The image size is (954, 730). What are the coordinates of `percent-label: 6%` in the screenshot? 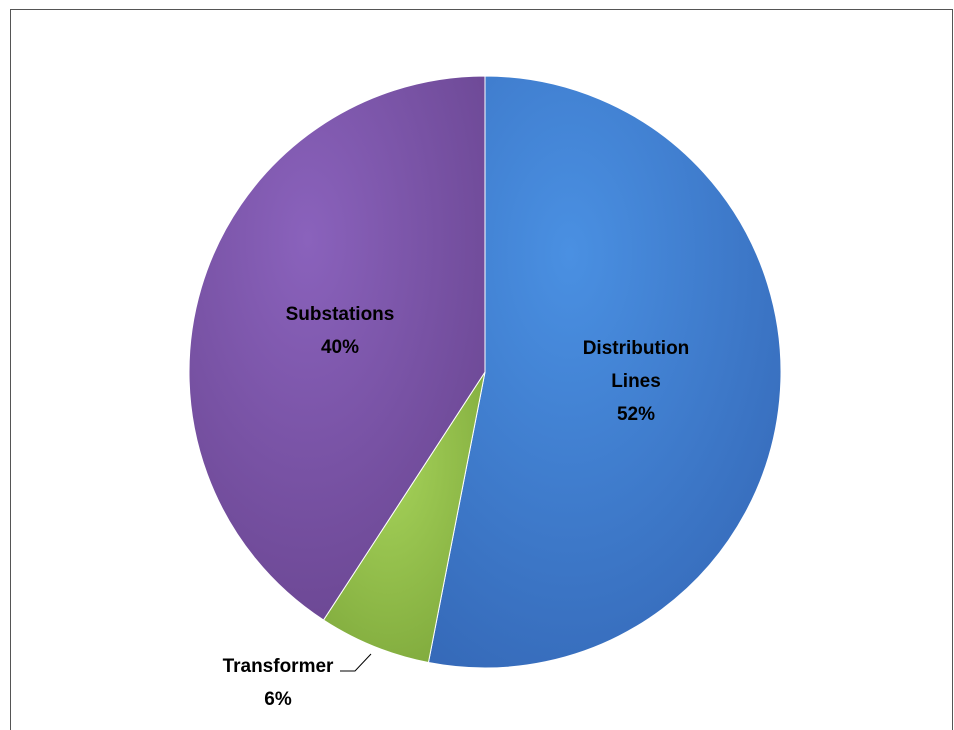 It's located at (278, 699).